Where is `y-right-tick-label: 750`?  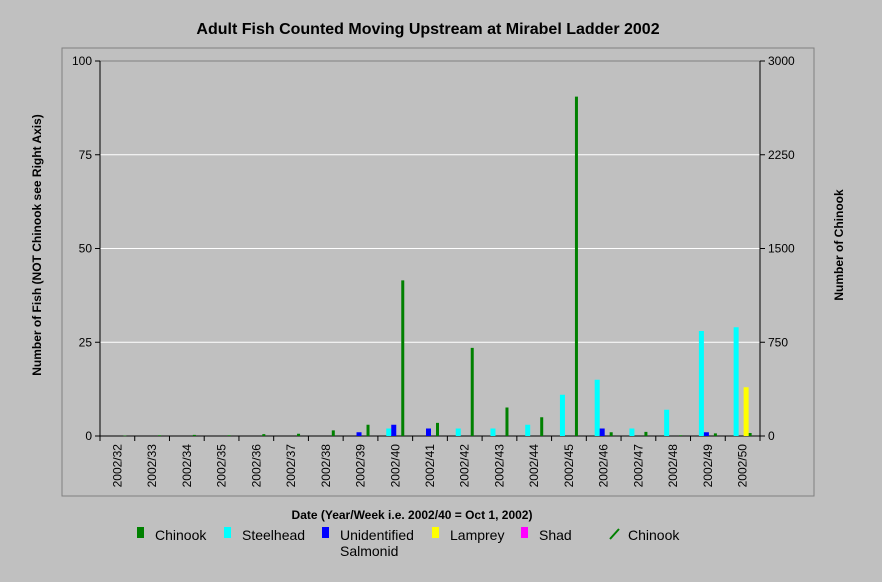
y-right-tick-label: 750 is located at coordinates (778, 342).